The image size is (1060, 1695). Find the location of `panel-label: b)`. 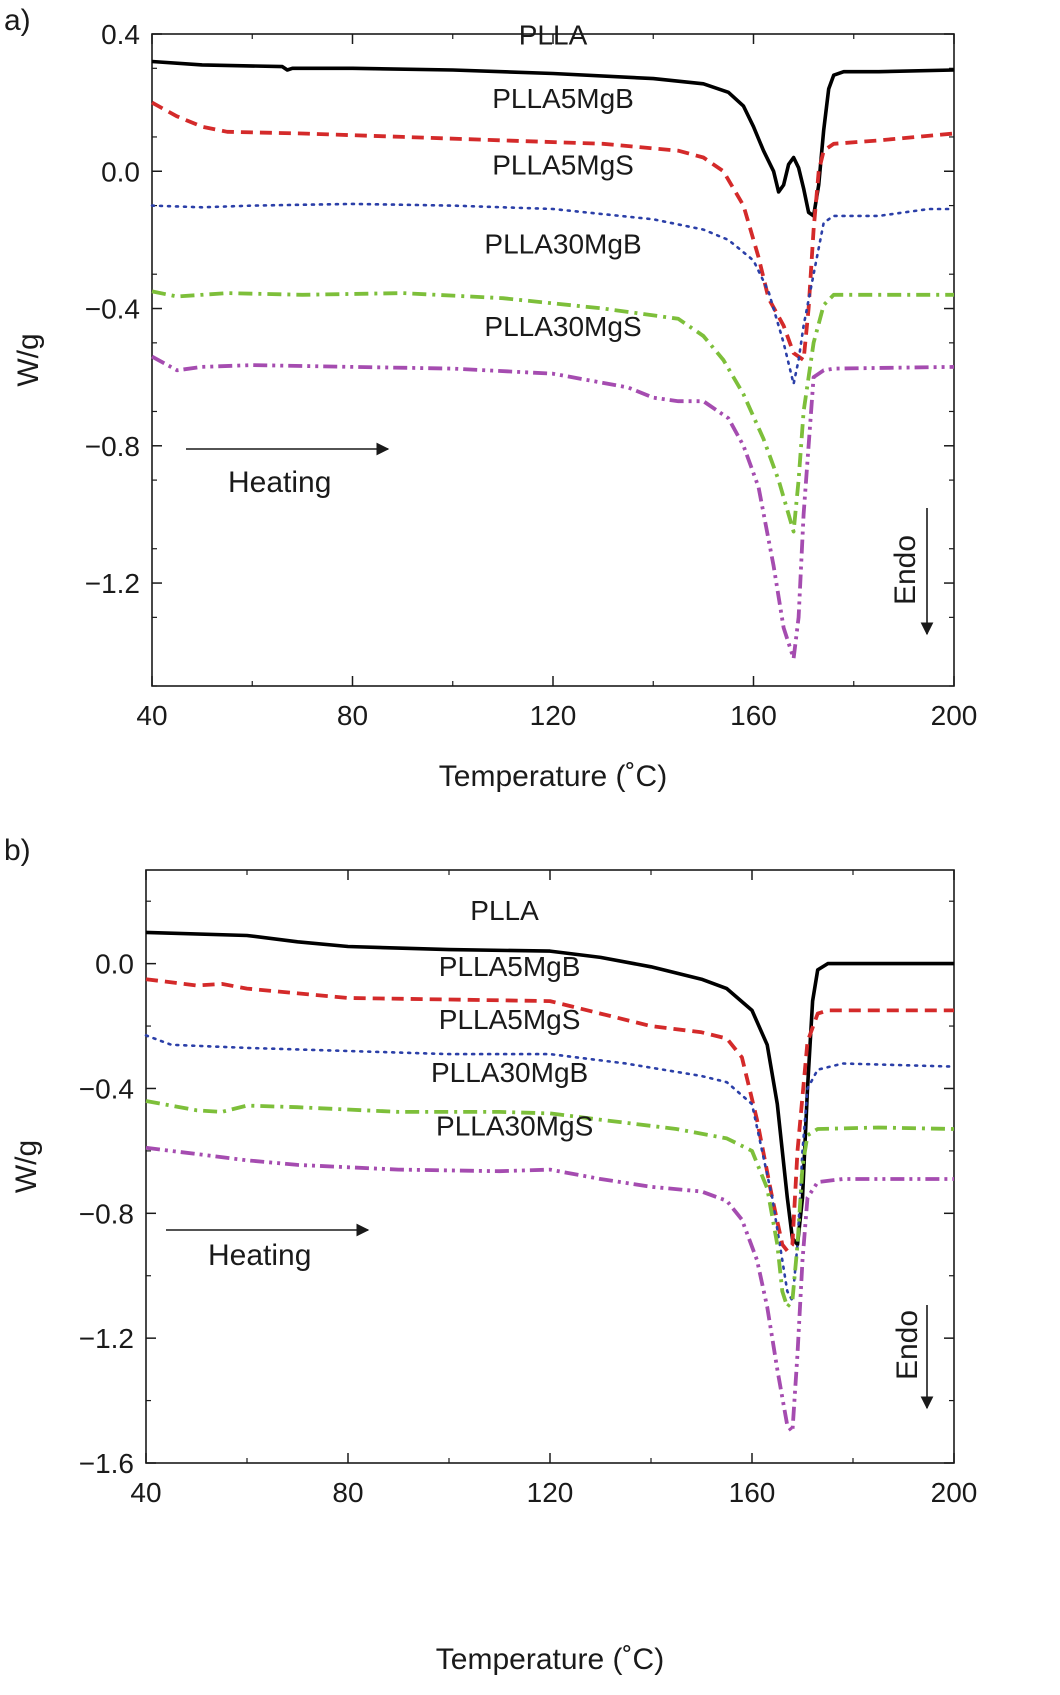

panel-label: b) is located at coordinates (17, 850).